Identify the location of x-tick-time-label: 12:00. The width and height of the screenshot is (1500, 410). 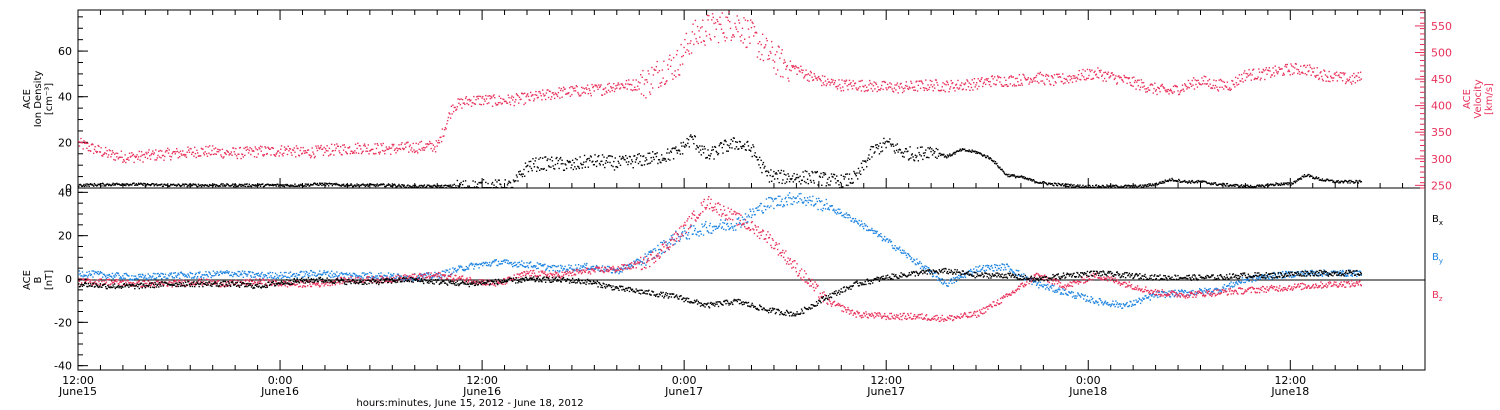
(1290, 380).